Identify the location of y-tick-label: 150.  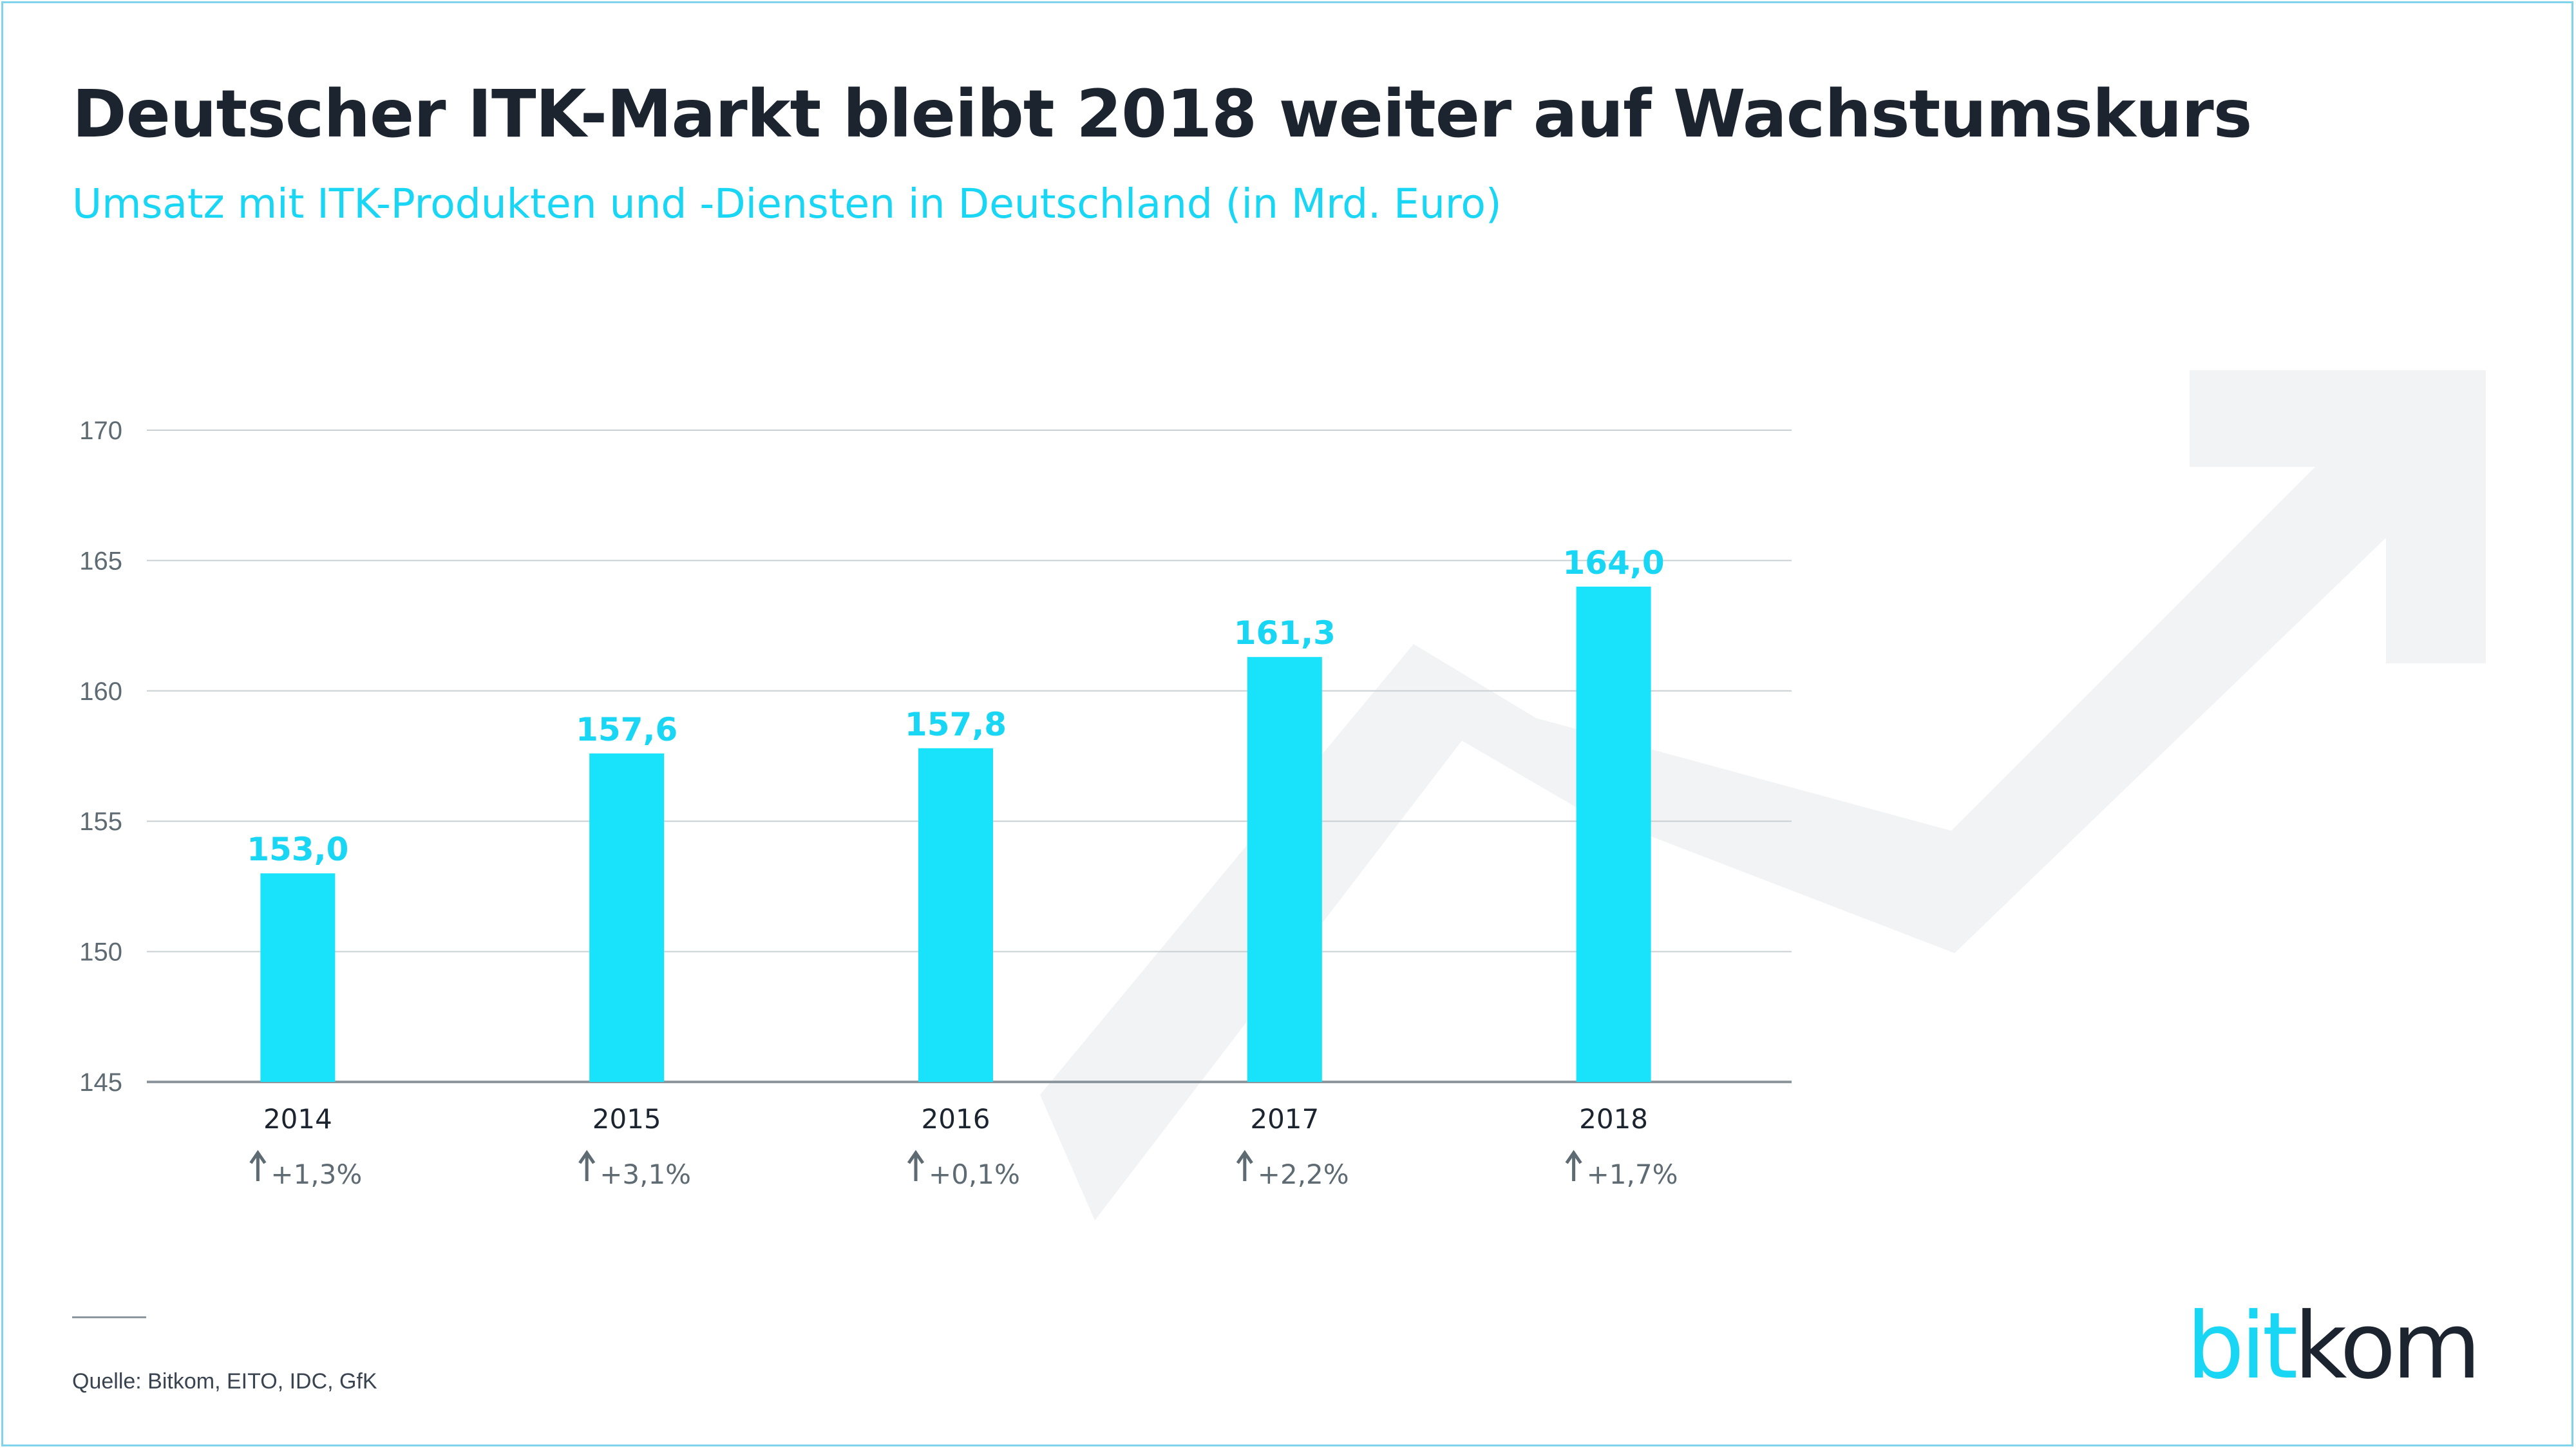
(100, 952).